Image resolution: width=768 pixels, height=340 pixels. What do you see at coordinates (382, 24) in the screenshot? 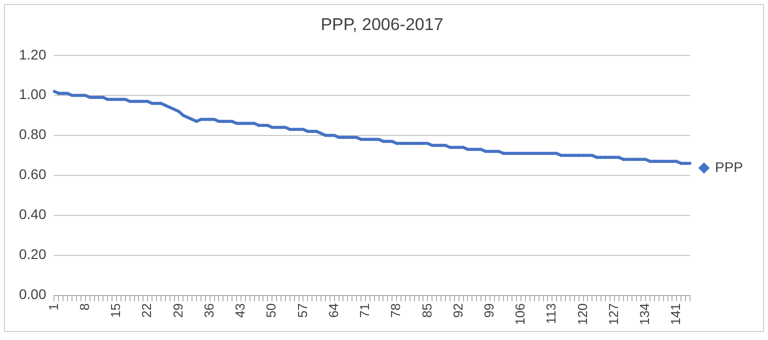
I see `chart-title: PPP, 2006-2017` at bounding box center [382, 24].